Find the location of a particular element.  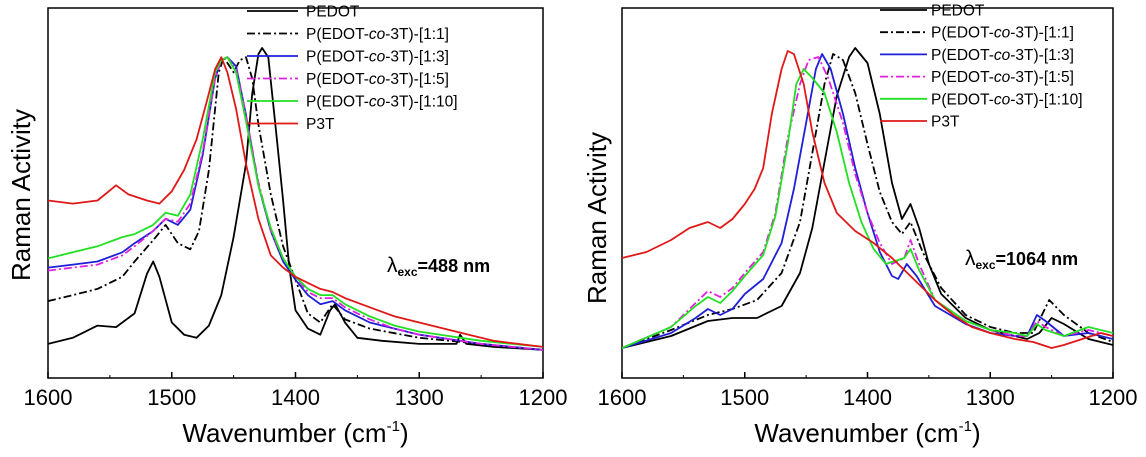

excitation-wavelength-label: λexc=488 nm is located at coordinates (438, 266).